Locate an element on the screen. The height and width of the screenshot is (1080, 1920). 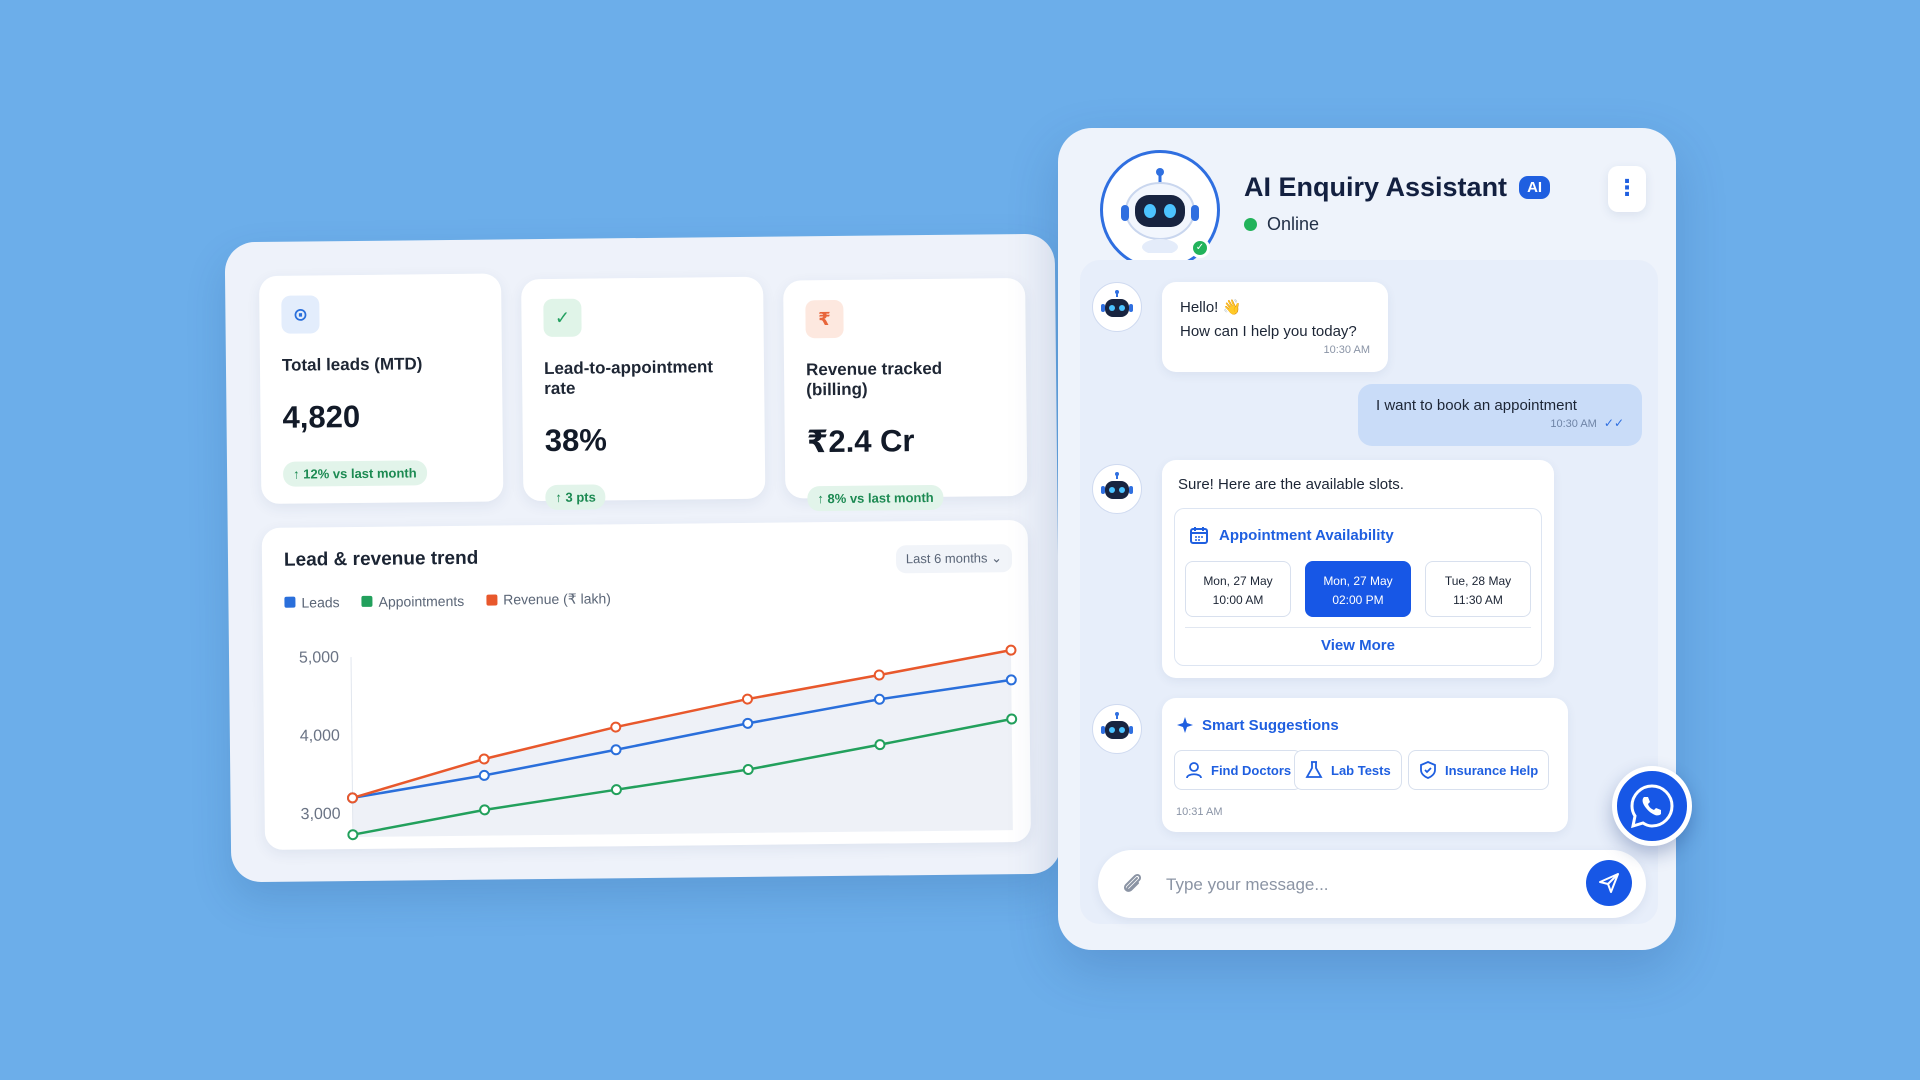
legend-item-revenue: Revenue (₹ lakh) is located at coordinates (548, 599).